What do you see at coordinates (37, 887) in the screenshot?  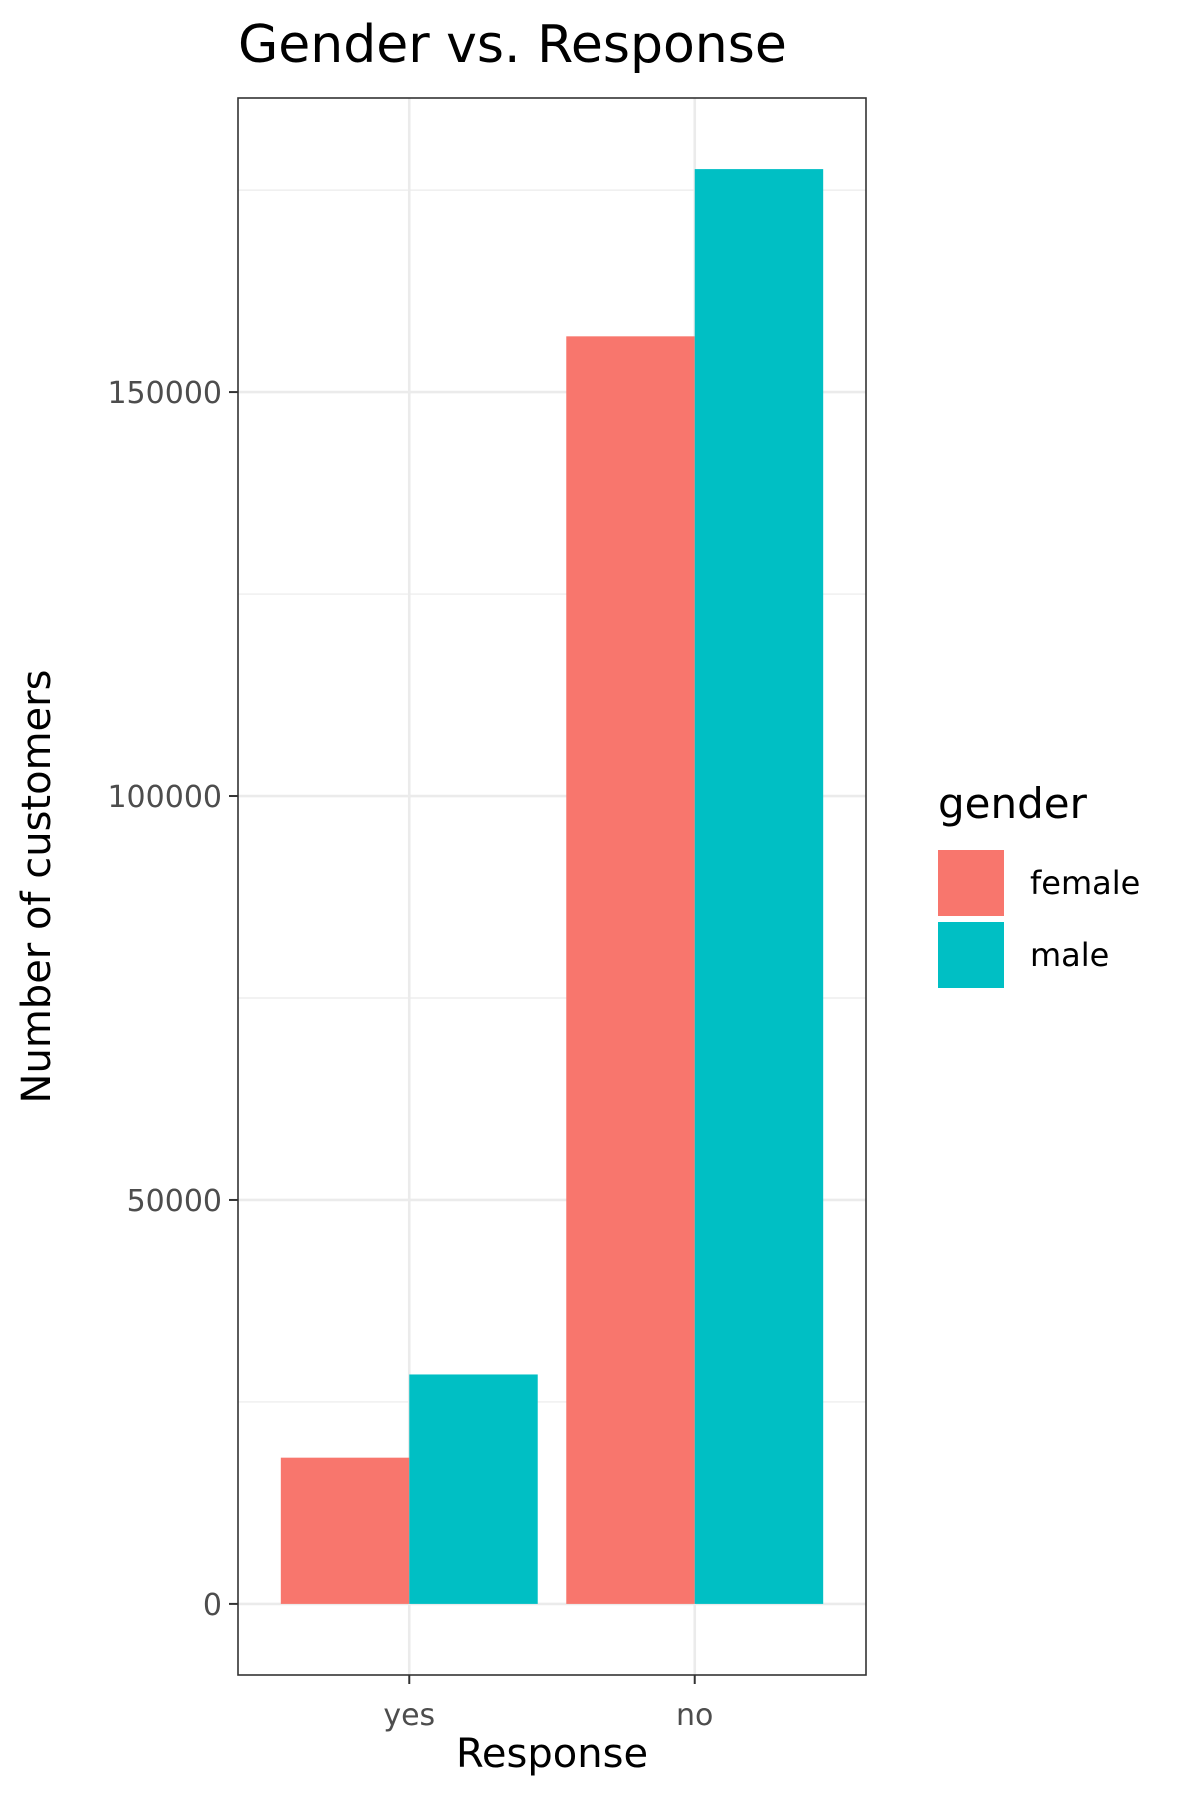 I see `y-axis-title: Number of customers` at bounding box center [37, 887].